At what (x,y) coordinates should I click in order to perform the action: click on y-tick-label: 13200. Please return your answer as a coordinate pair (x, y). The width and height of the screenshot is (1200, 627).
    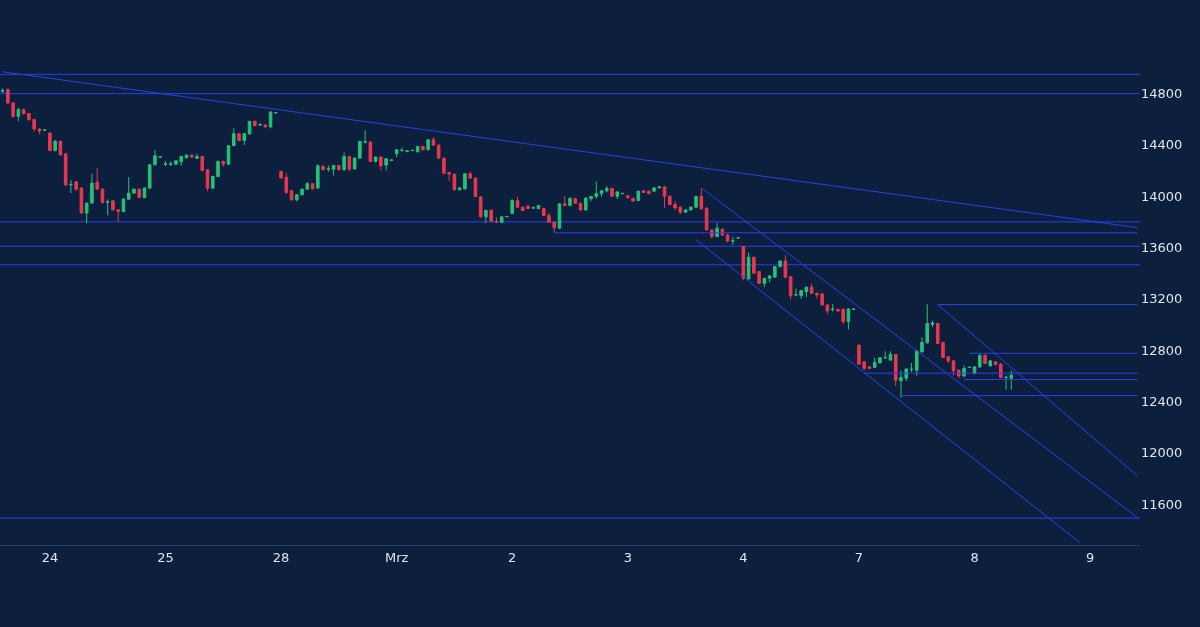
    Looking at the image, I should click on (1162, 299).